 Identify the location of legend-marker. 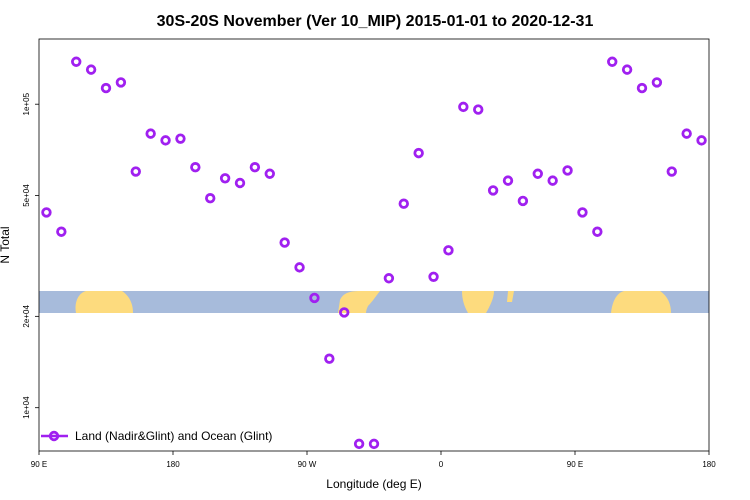
(54, 436).